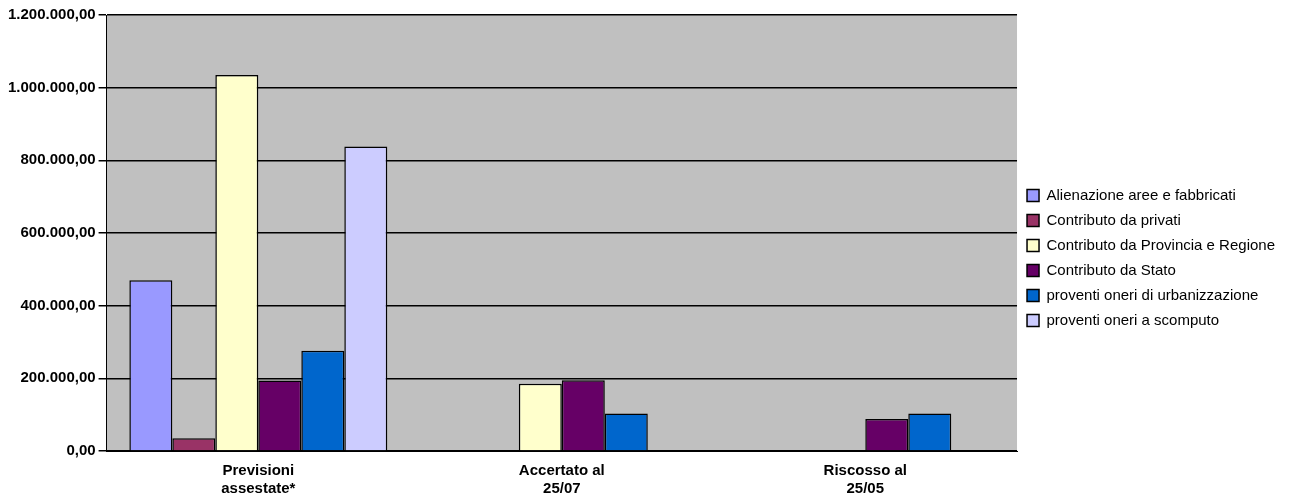  What do you see at coordinates (51, 14) in the screenshot?
I see `y-tick-label: 1.200.000,00` at bounding box center [51, 14].